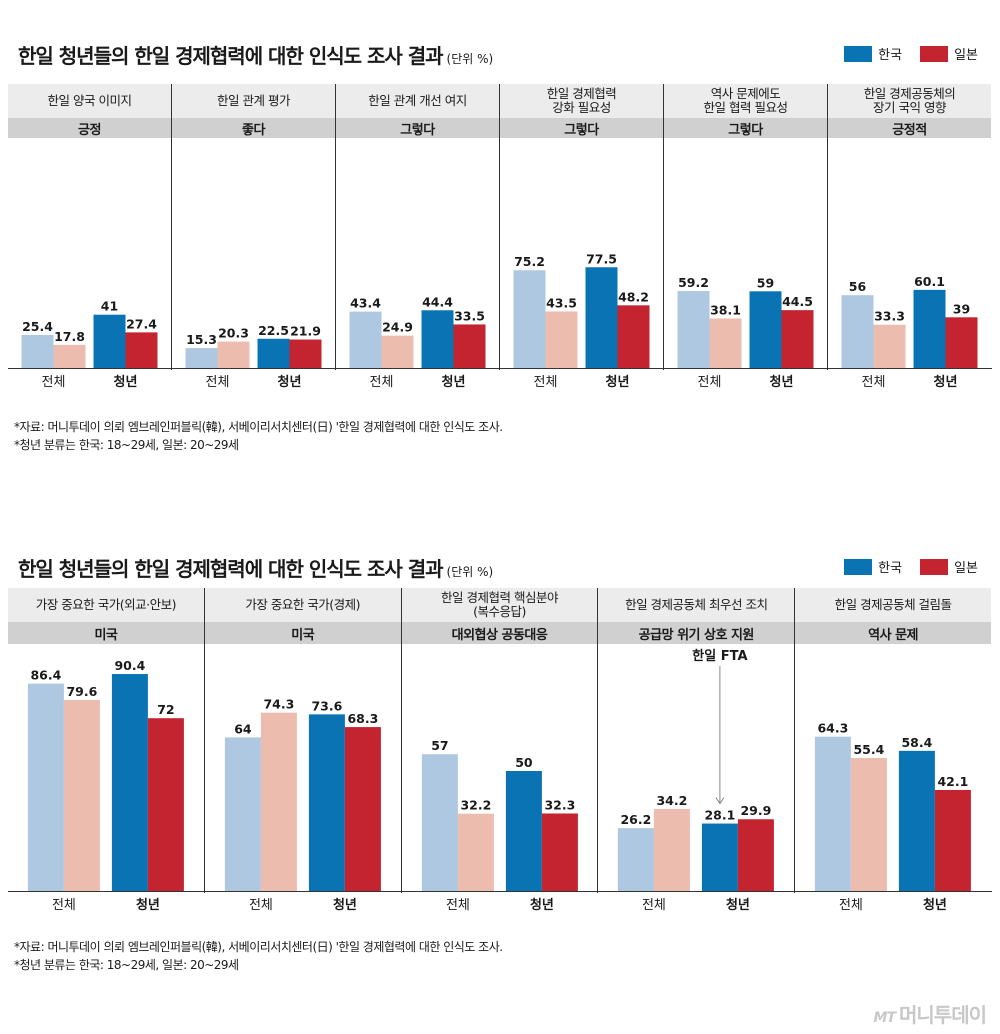 The image size is (1000, 1034). What do you see at coordinates (745, 332) in the screenshot?
I see `panel-bars-svg: 59.238.1 전체 59 44.5 청년` at bounding box center [745, 332].